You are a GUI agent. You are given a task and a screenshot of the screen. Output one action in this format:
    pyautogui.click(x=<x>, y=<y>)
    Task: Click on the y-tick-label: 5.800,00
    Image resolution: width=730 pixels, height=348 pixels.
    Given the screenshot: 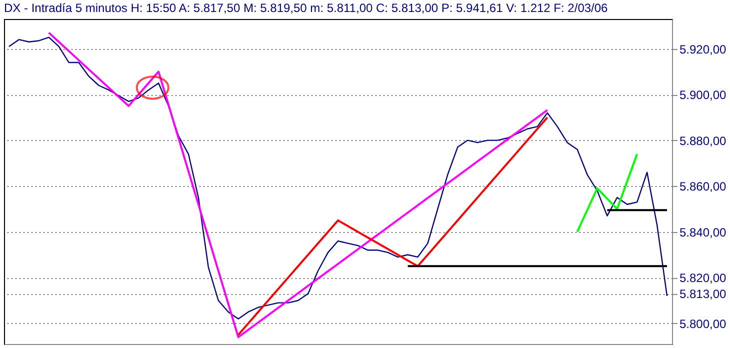 What is the action you would take?
    pyautogui.click(x=703, y=323)
    